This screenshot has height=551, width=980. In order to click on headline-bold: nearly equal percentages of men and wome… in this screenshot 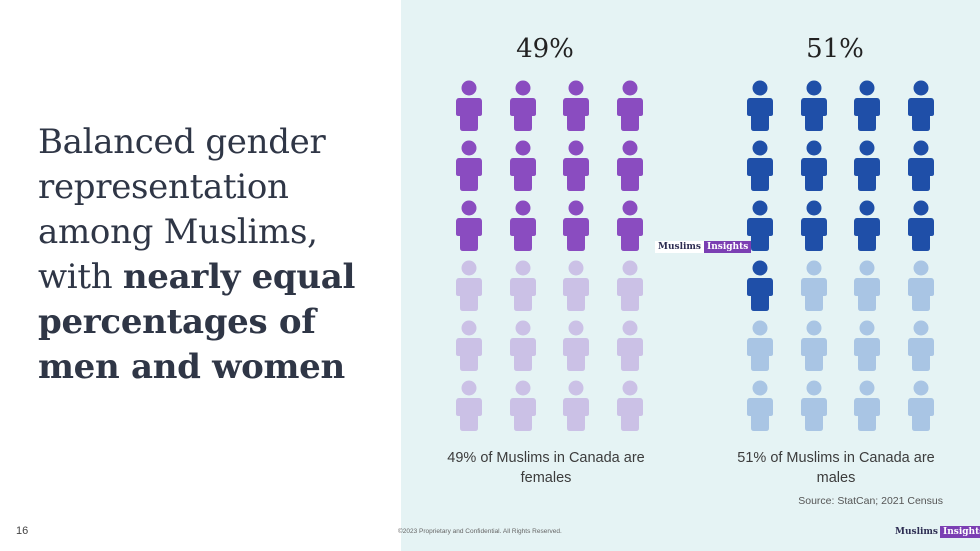, I will do `click(197, 322)`.